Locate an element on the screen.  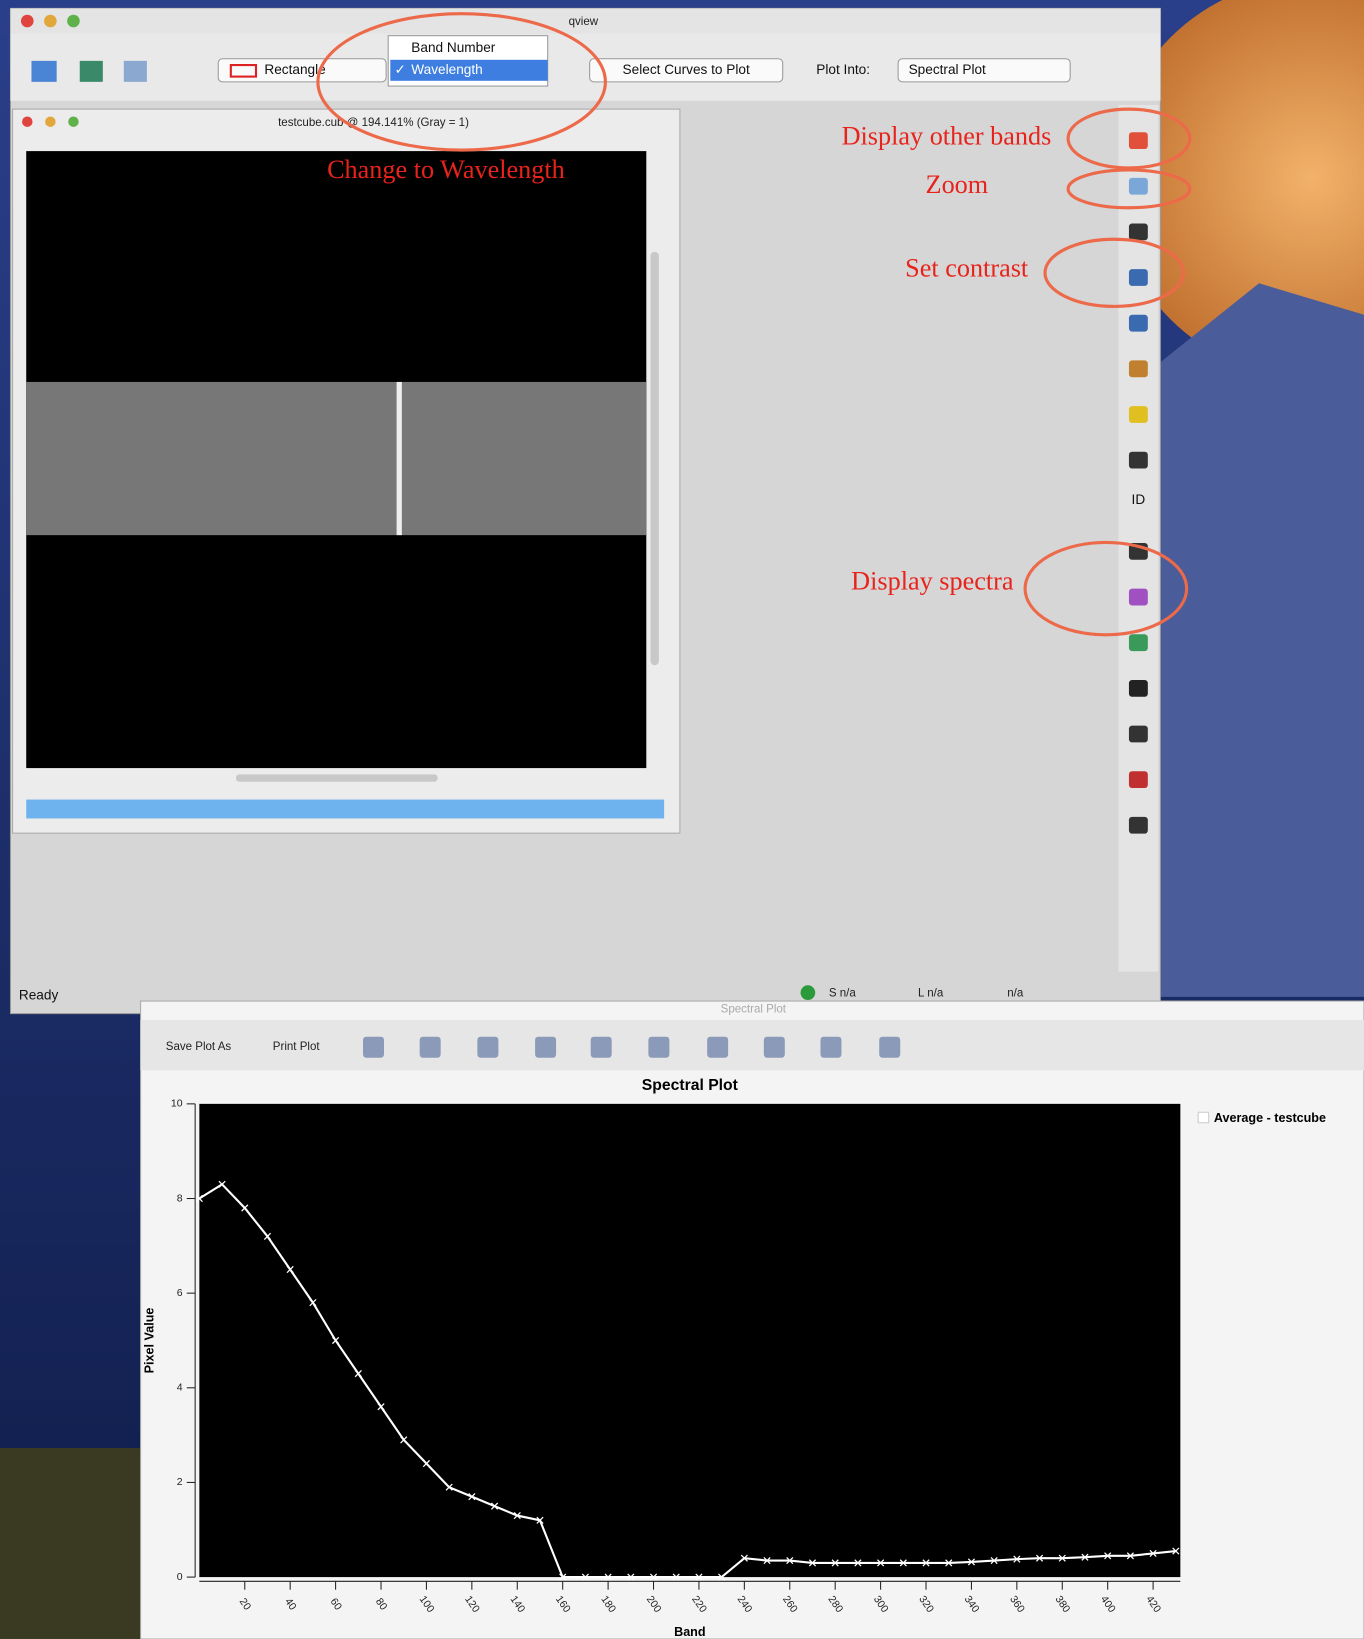
legend-swatch is located at coordinates (1203, 1117).